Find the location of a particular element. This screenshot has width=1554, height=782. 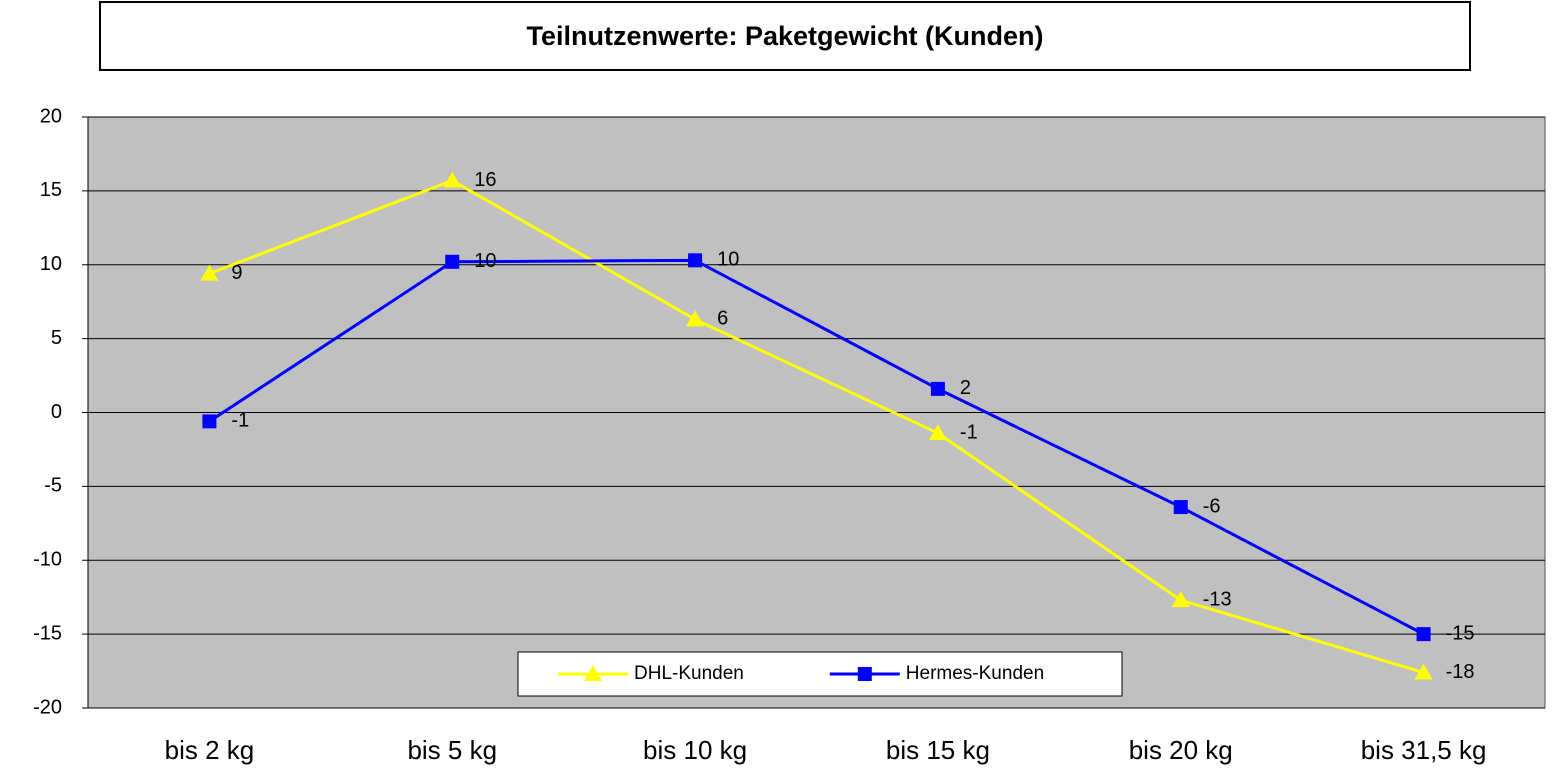

y-tick-label: -10 is located at coordinates (47, 560).